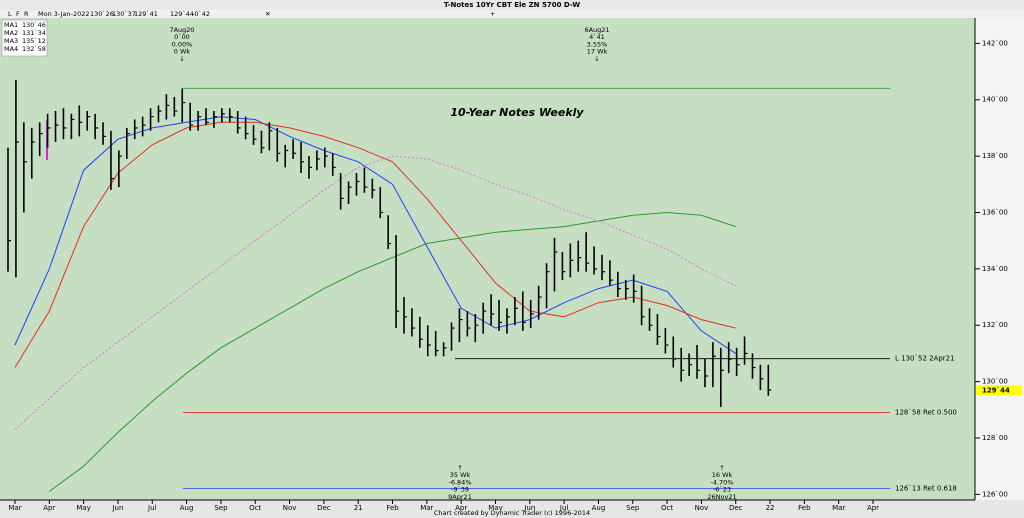 The width and height of the screenshot is (1024, 518). Describe the element at coordinates (722, 490) in the screenshot. I see `annotation: -6`23` at that location.